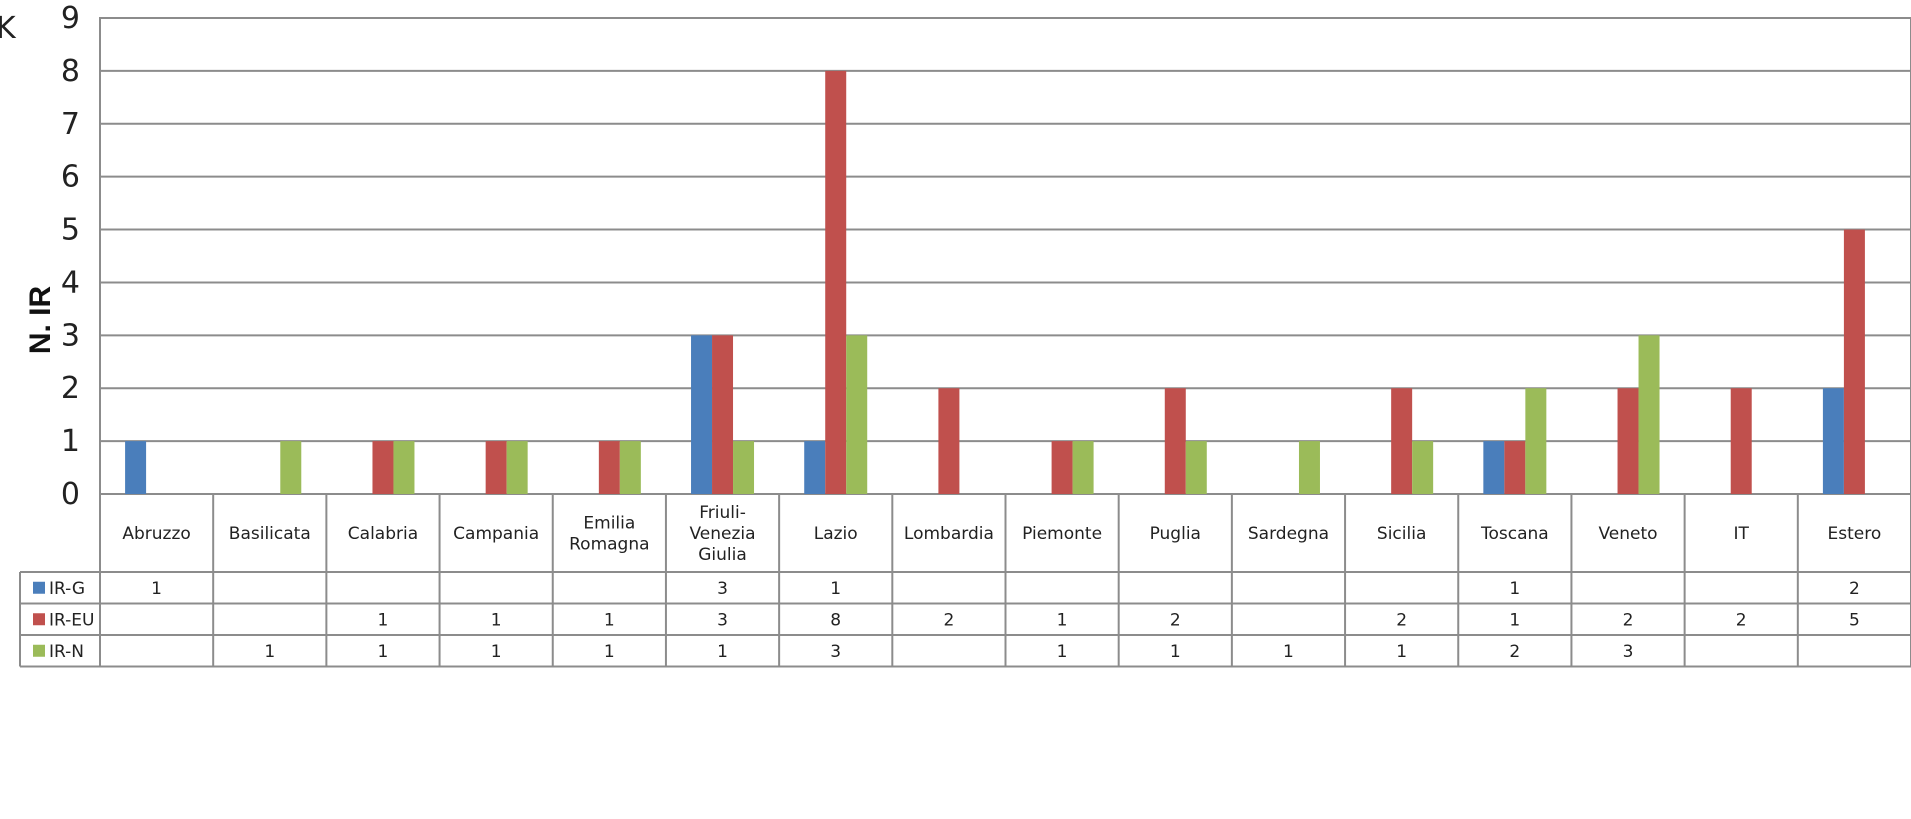 The width and height of the screenshot is (1911, 819). I want to click on y-tick-label: 7, so click(70, 124).